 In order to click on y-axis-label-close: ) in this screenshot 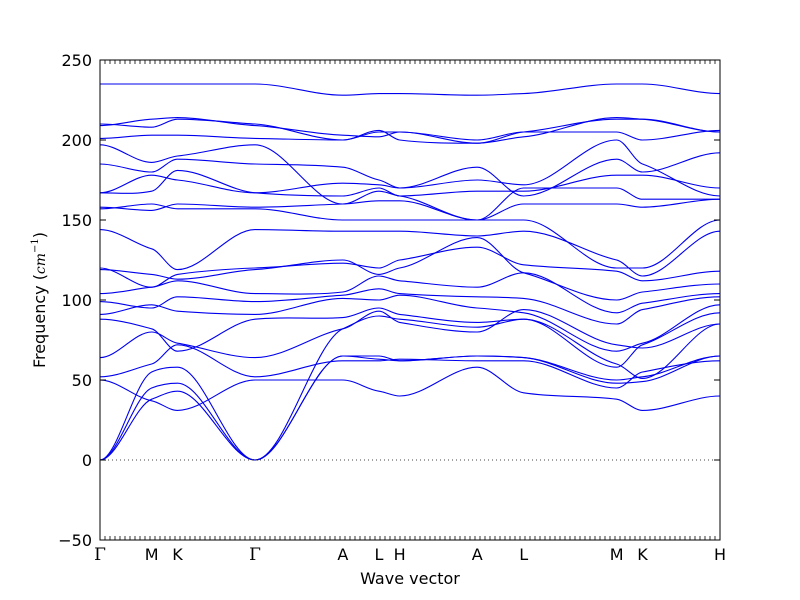, I will do `click(39, 235)`.